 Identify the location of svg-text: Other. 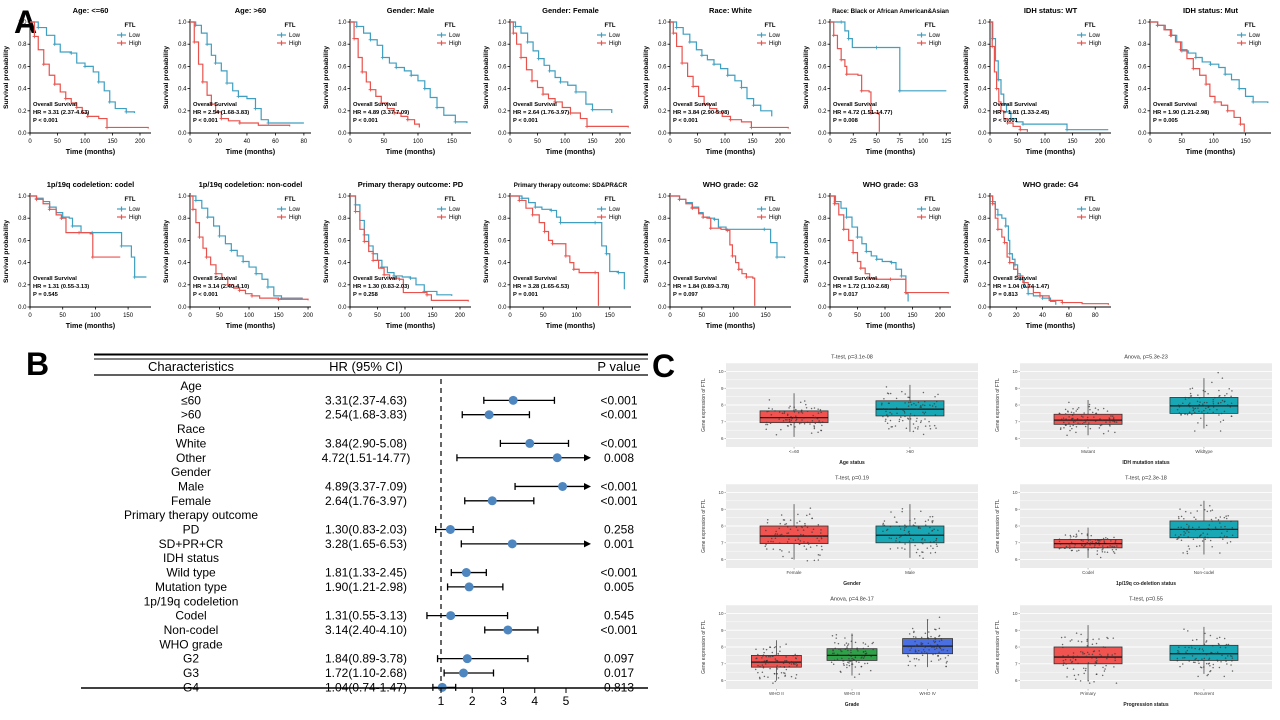
(191, 458).